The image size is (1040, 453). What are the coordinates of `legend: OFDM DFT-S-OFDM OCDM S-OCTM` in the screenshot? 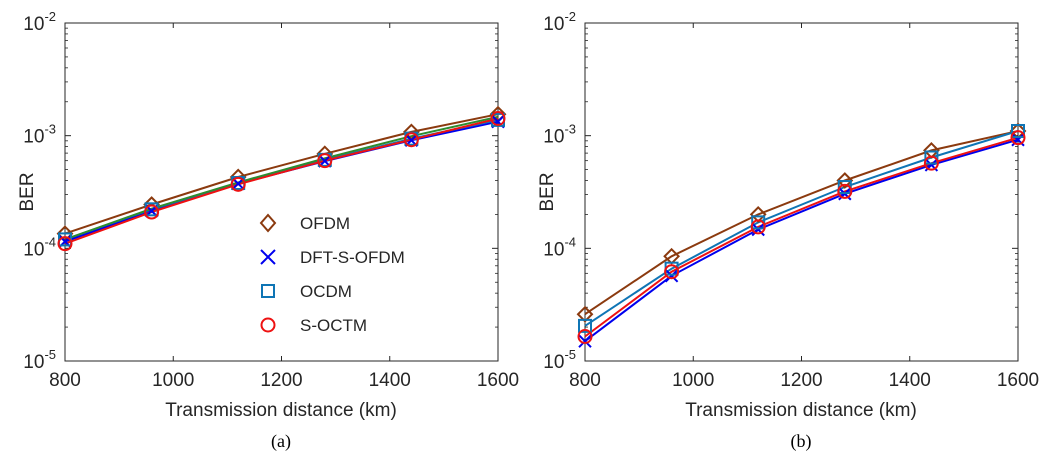 It's located at (332, 274).